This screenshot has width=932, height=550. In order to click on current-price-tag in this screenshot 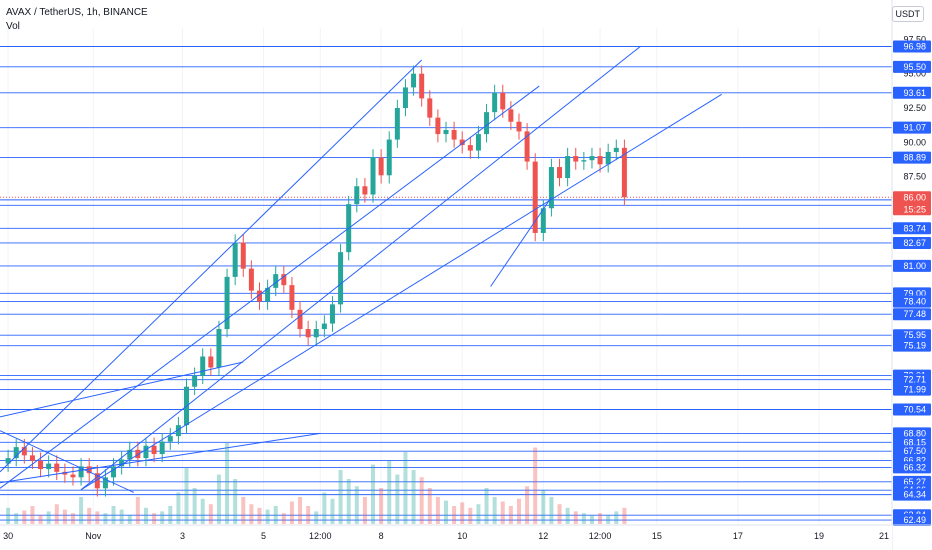, I will do `click(912, 203)`.